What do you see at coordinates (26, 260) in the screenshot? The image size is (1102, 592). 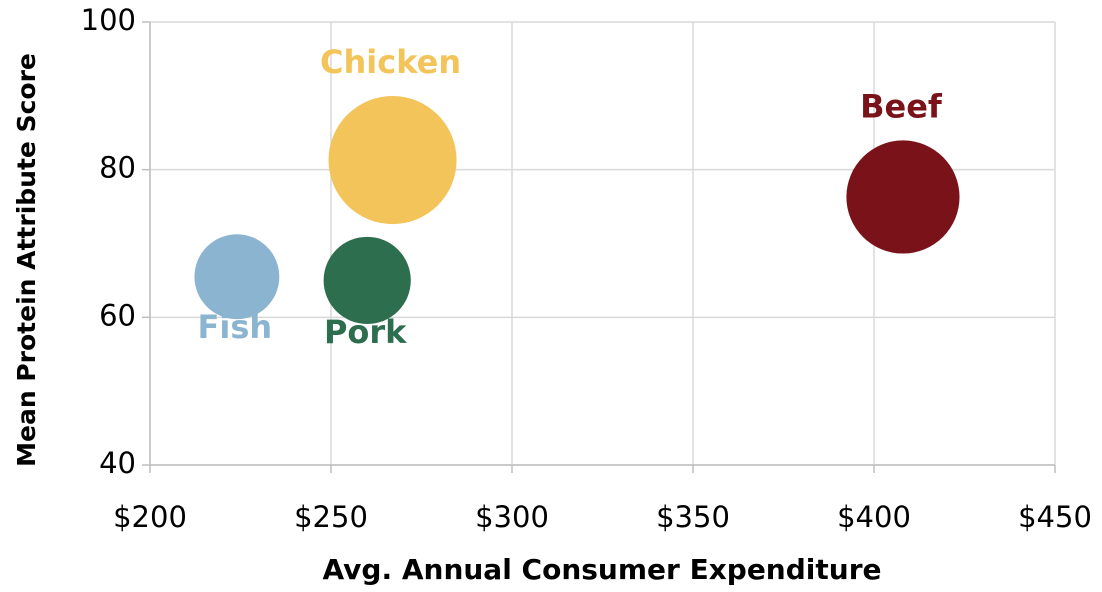 I see `y-axis-title: Mean Protein Attribute Score` at bounding box center [26, 260].